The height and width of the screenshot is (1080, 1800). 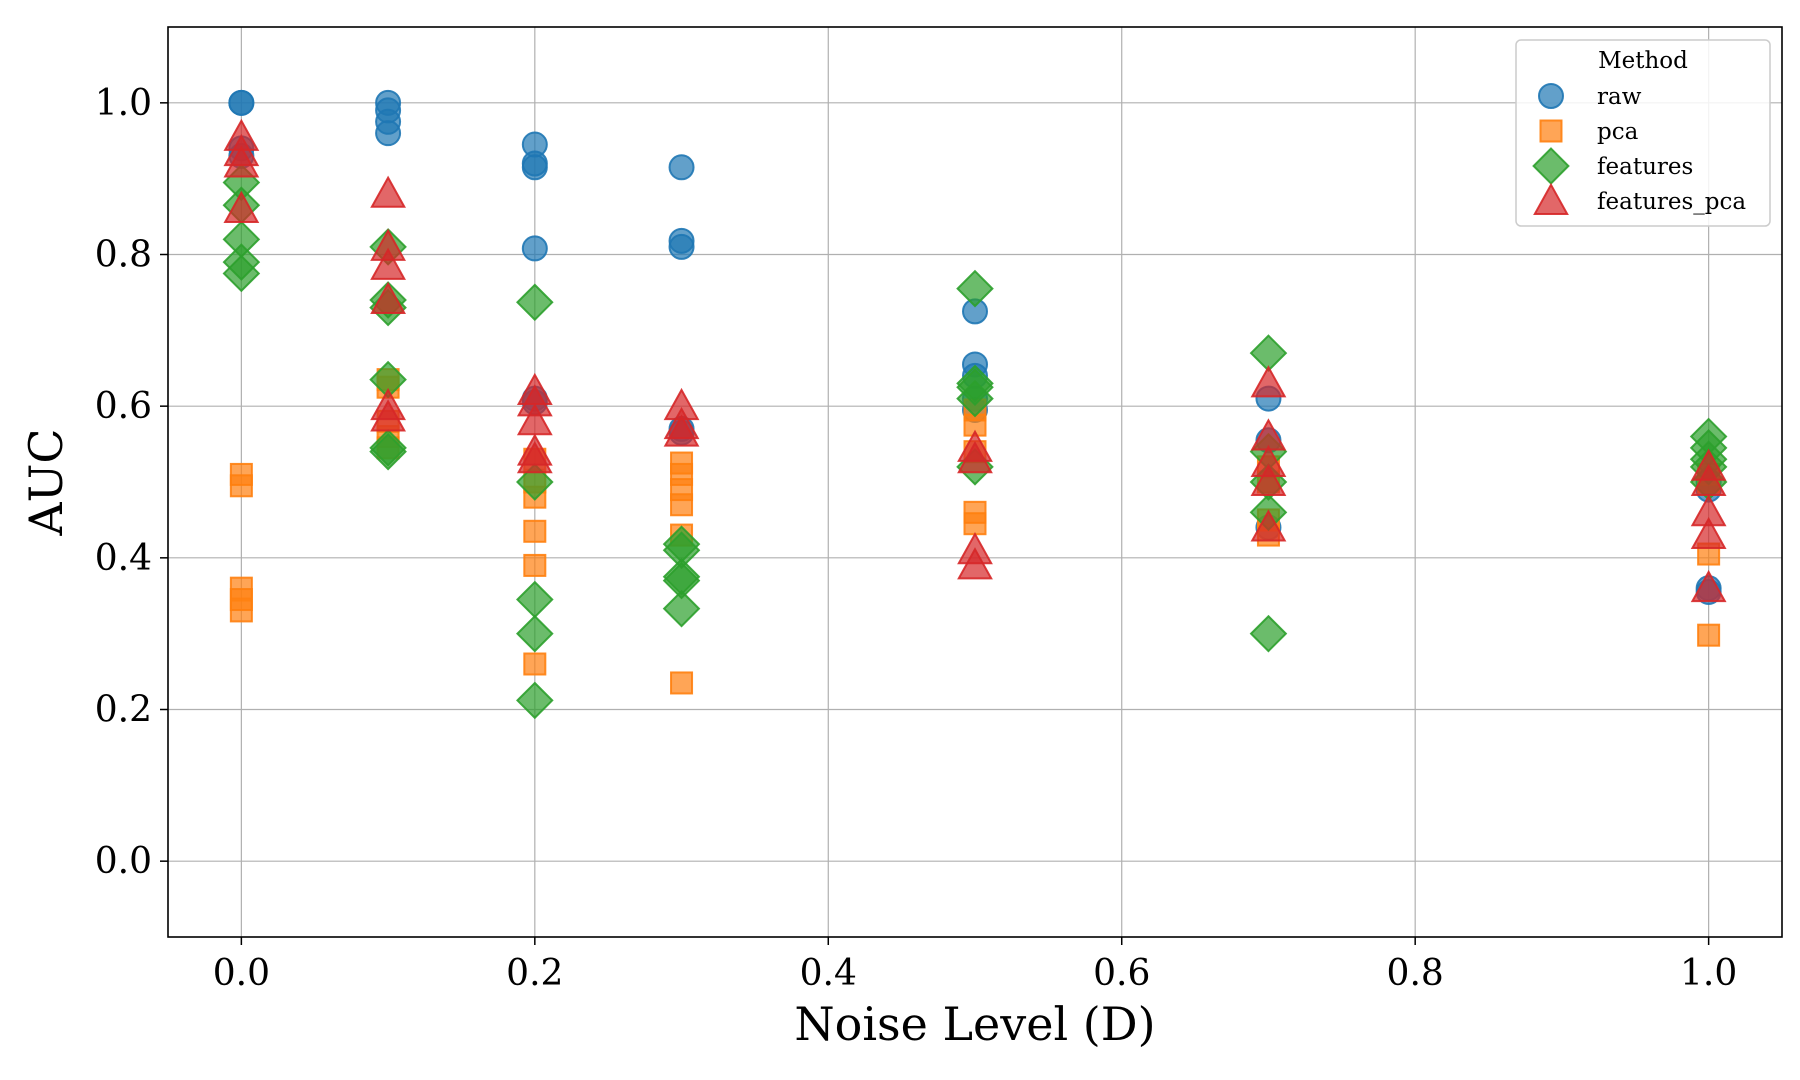 What do you see at coordinates (123, 861) in the screenshot?
I see `y-tick-label: 0.0` at bounding box center [123, 861].